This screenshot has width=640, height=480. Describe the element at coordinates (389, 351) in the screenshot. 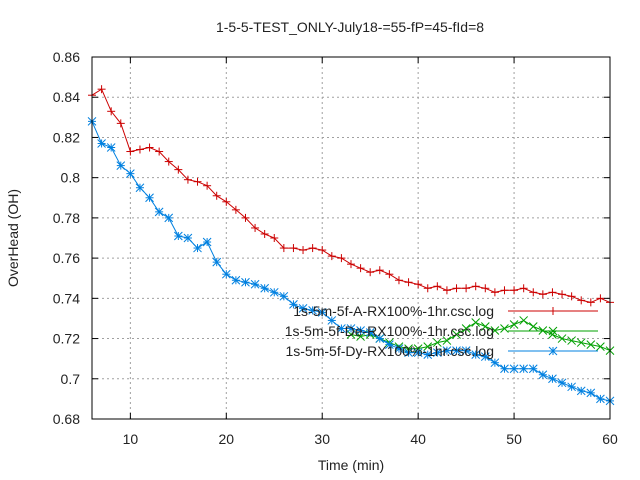

I see `legend-label: 1s-5m-5f-Dy-RX100%-1hr.csc.log` at that location.